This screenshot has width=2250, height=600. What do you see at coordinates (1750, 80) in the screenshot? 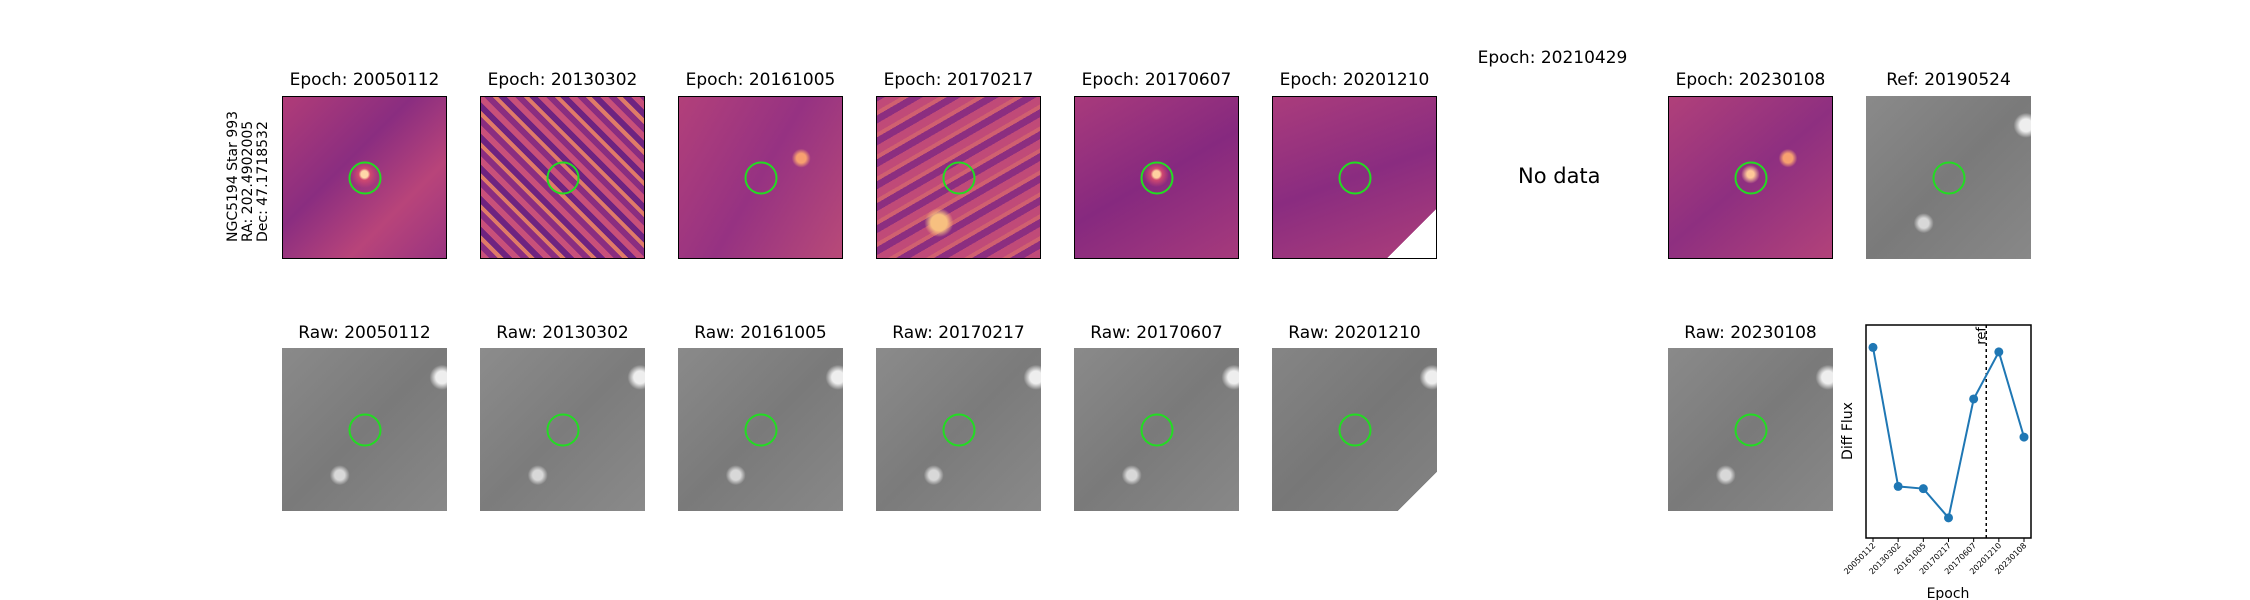
I see `diff-title: Epoch: 20230108` at bounding box center [1750, 80].